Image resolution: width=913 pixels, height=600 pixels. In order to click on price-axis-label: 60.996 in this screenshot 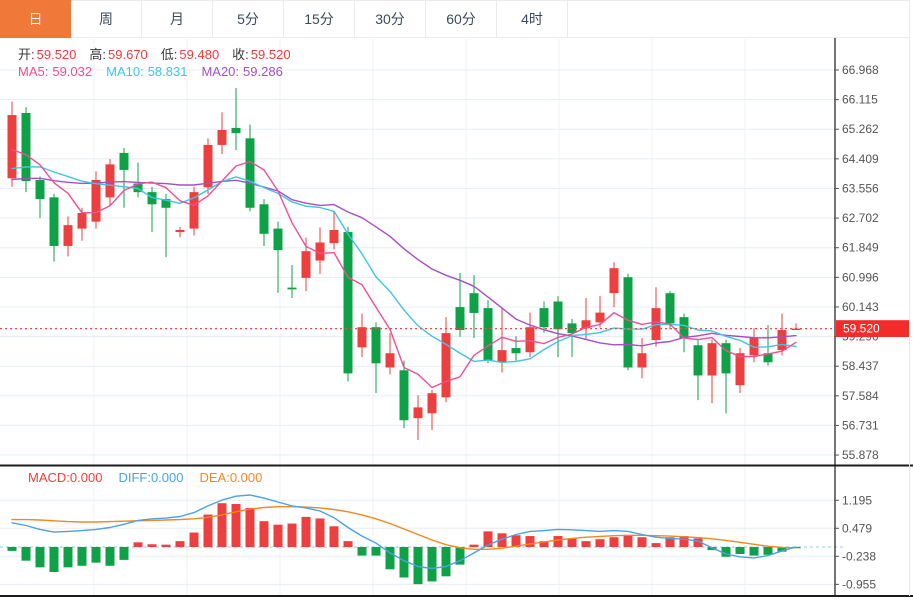, I will do `click(860, 277)`.